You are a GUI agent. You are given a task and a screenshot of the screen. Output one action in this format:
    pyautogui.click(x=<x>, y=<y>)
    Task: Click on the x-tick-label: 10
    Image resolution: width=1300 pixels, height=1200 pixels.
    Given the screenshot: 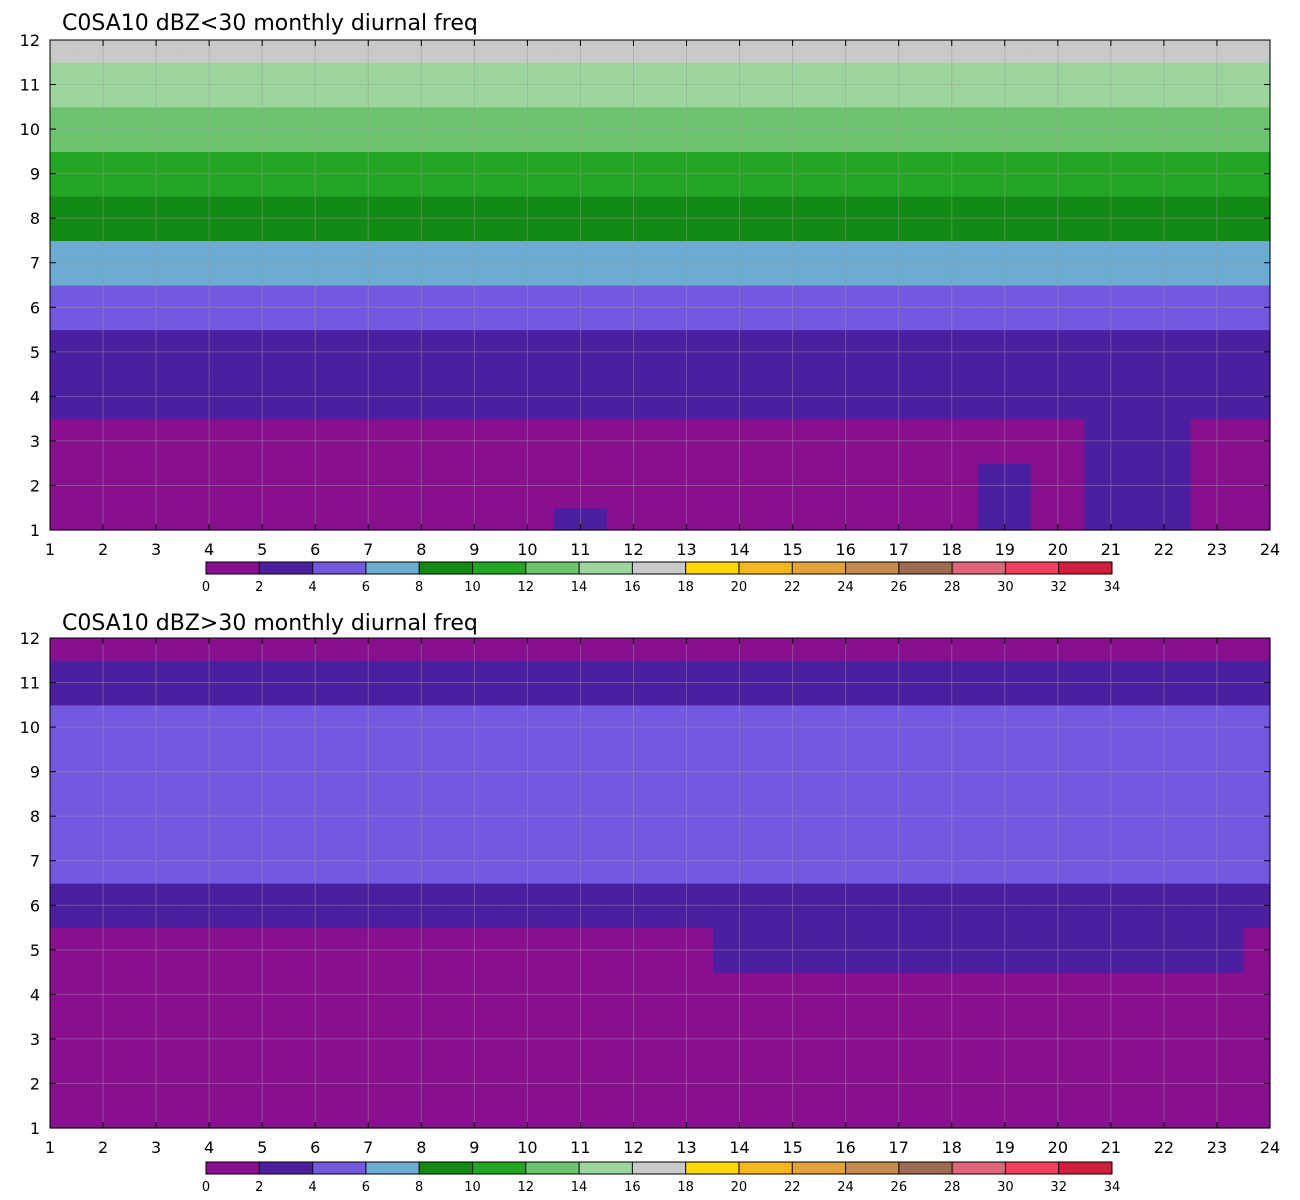 What is the action you would take?
    pyautogui.click(x=527, y=549)
    